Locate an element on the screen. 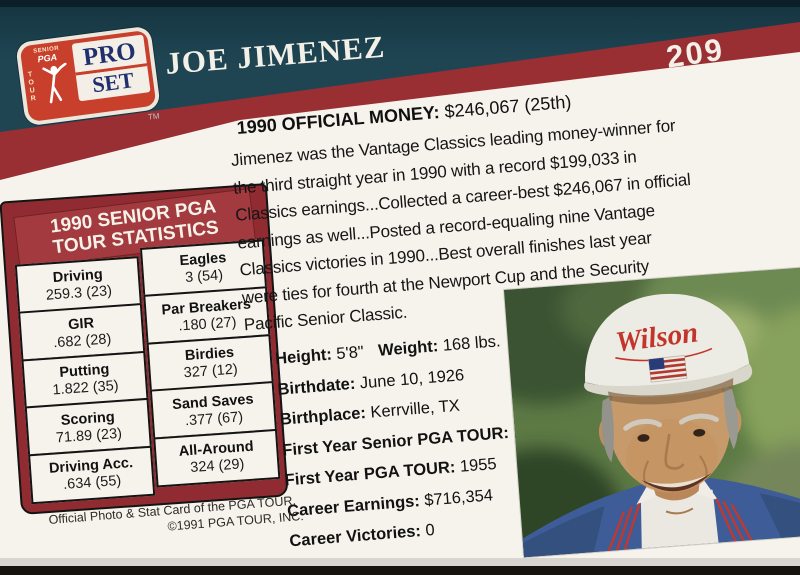 This screenshot has width=800, height=575. shirt is located at coordinates (679, 516).